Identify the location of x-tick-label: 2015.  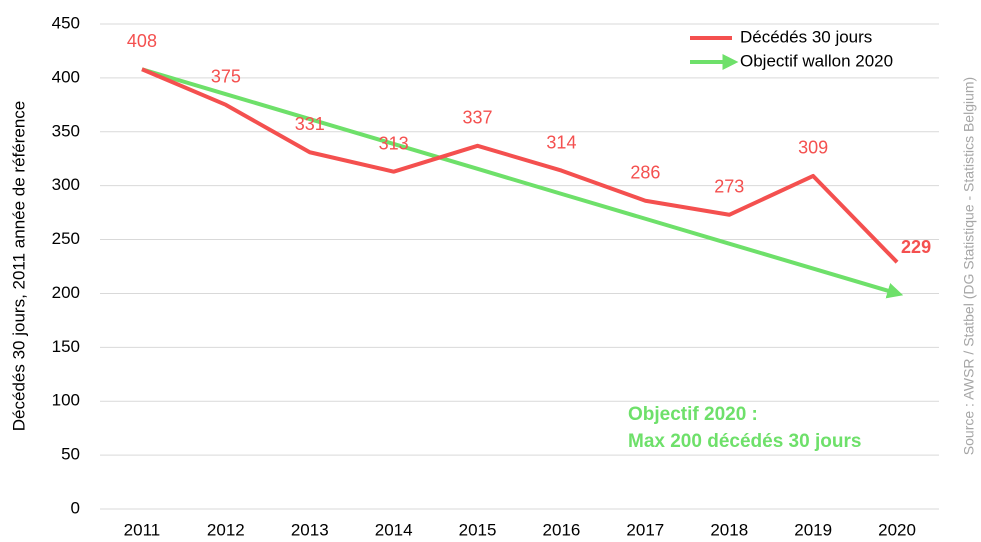
(478, 529).